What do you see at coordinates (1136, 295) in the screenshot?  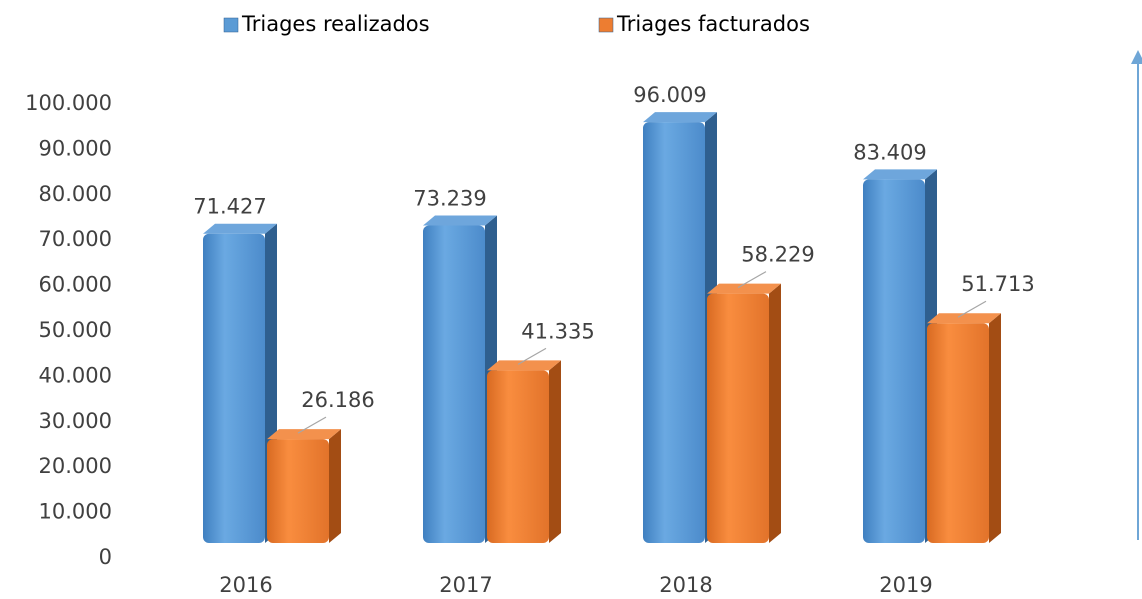 I see `axis-arrow` at bounding box center [1136, 295].